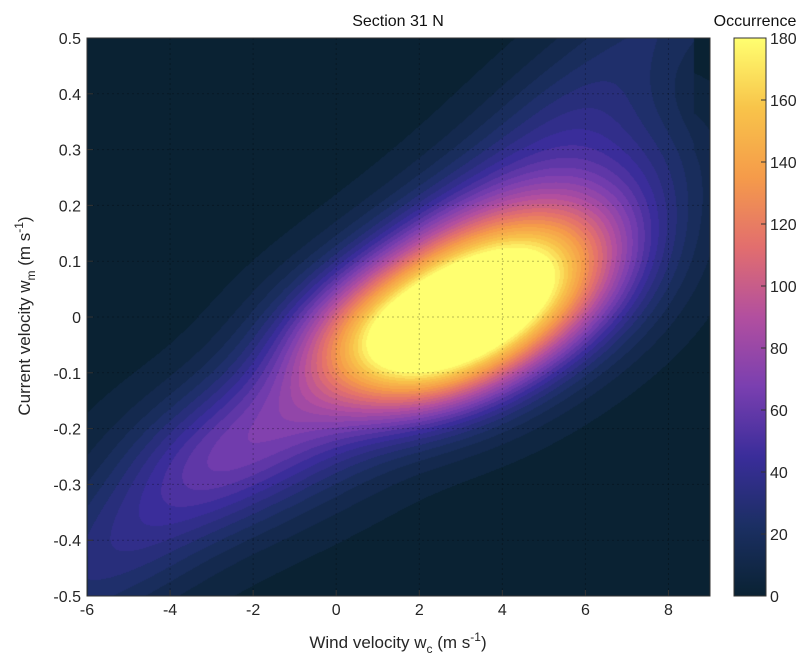 This screenshot has height=660, width=806. Describe the element at coordinates (668, 610) in the screenshot. I see `x-tick-label: 8` at that location.